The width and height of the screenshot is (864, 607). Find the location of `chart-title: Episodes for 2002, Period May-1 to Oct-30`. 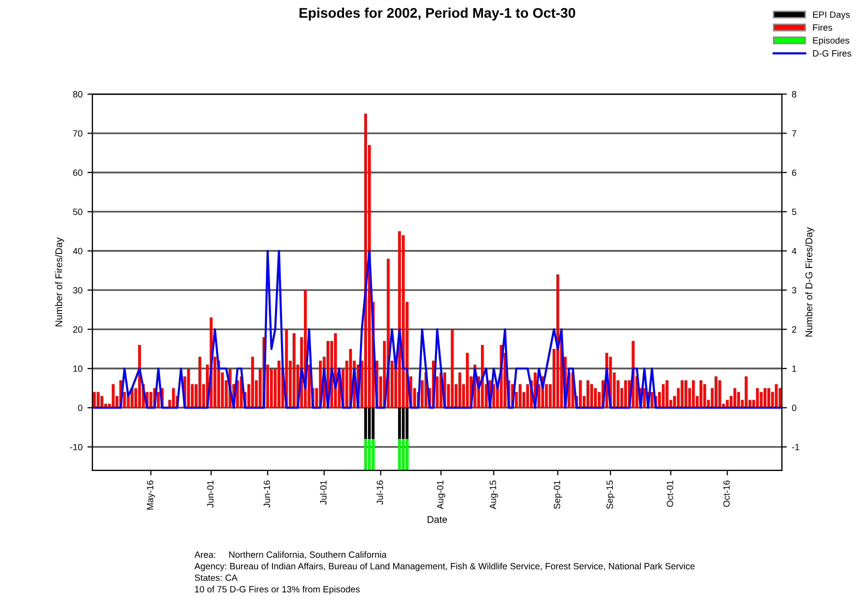

chart-title: Episodes for 2002, Period May-1 to Oct-30 is located at coordinates (438, 14).